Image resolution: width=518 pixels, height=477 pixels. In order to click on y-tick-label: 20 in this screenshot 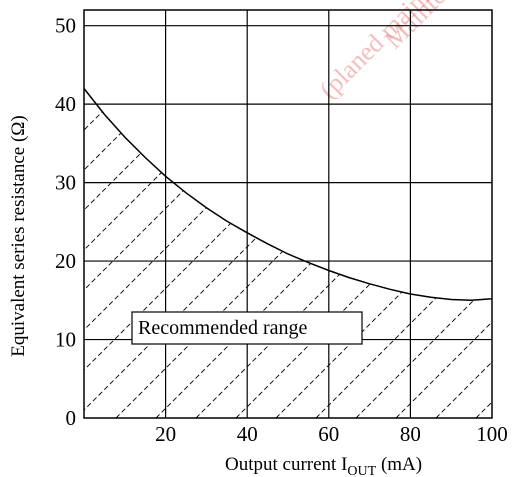, I will do `click(65, 261)`.